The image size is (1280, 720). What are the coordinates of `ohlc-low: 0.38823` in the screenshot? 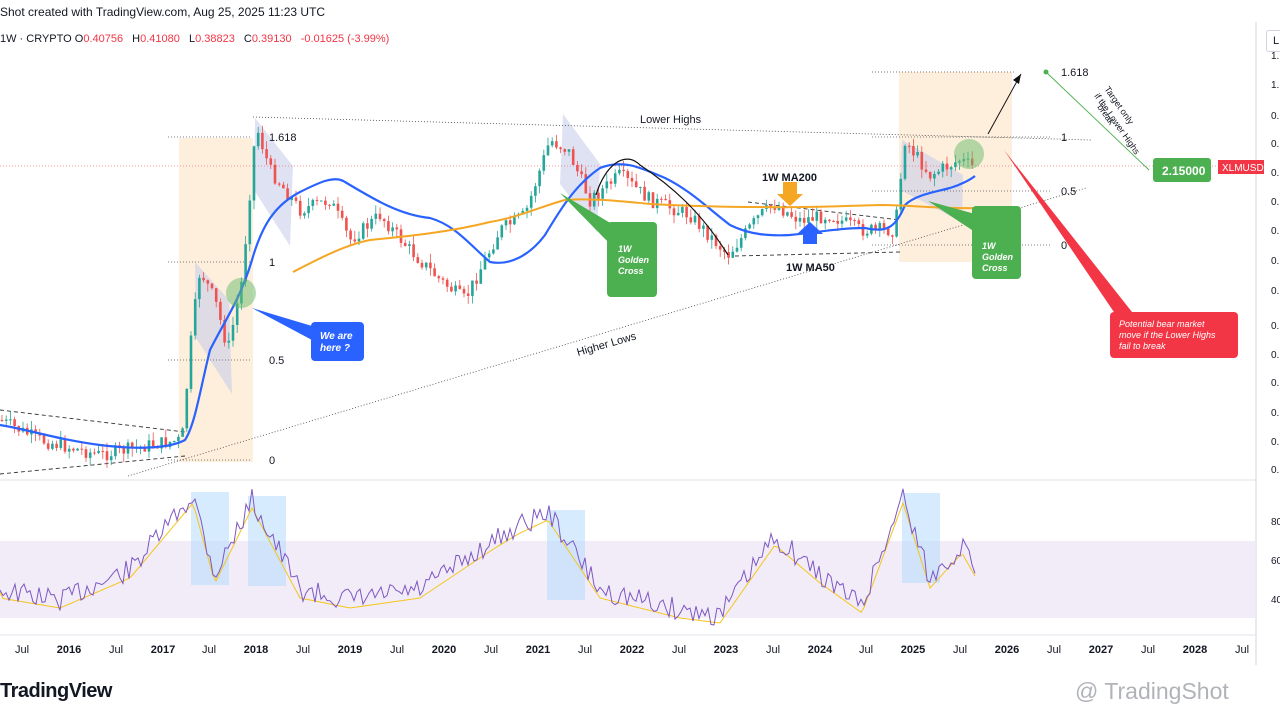 It's located at (215, 39).